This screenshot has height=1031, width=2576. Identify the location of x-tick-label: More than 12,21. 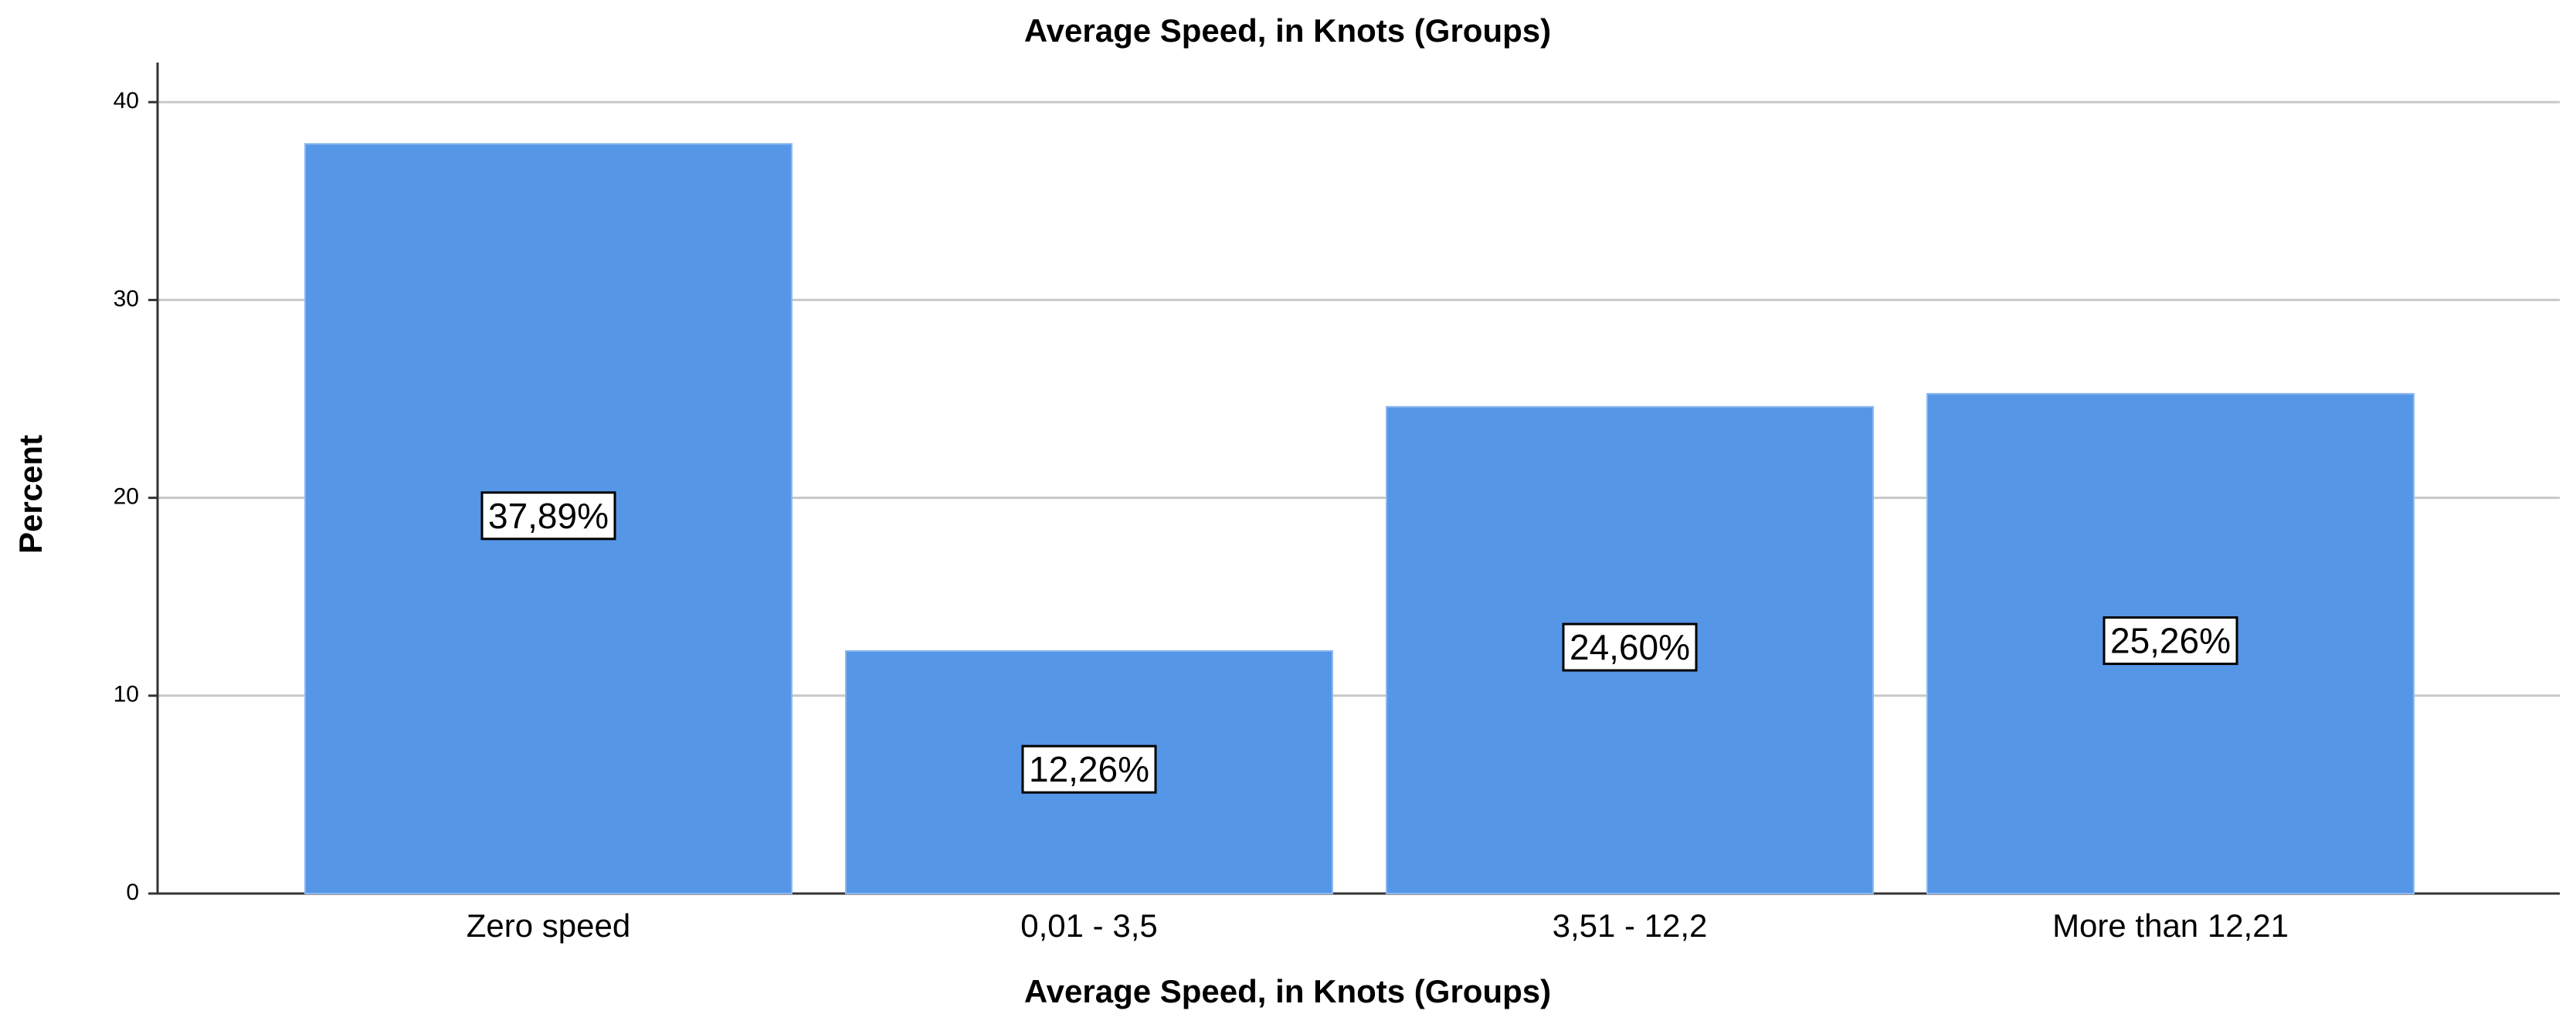
(2170, 925).